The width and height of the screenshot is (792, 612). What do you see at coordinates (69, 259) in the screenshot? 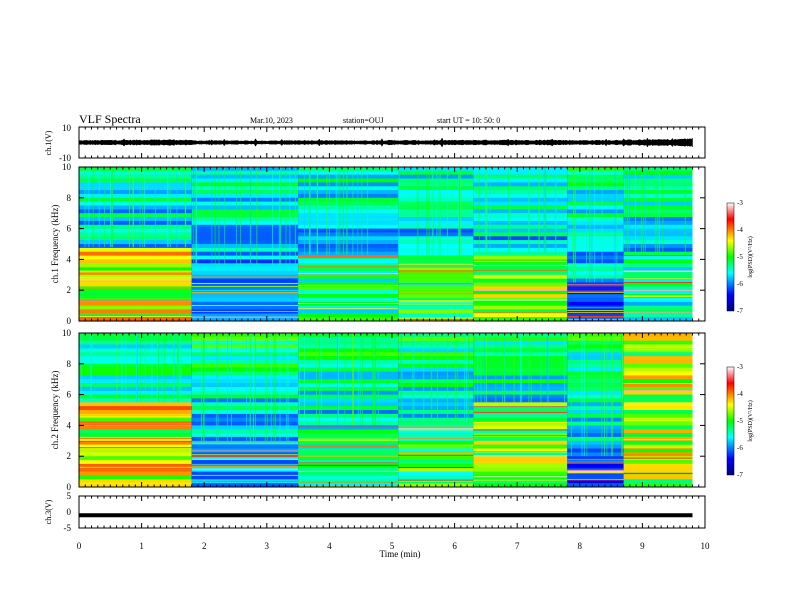
I see `ch1-spec-ytick-2: 4` at bounding box center [69, 259].